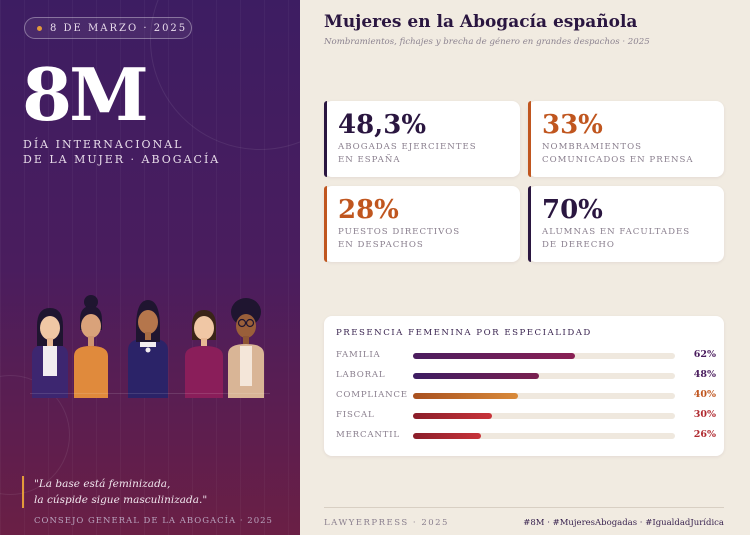 This screenshot has width=750, height=535. Describe the element at coordinates (372, 395) in the screenshot. I see `specialty-name: COMPLIANCE` at that location.